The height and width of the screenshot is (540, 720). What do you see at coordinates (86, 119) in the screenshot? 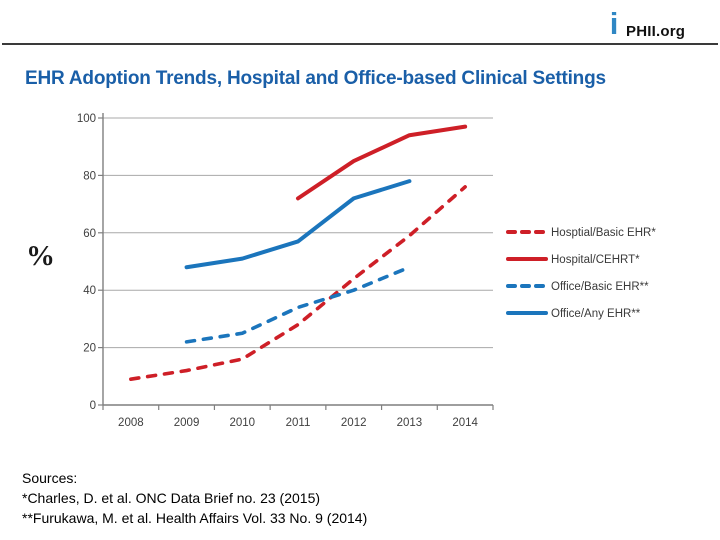
I see `y-tick-label: 100` at bounding box center [86, 119].